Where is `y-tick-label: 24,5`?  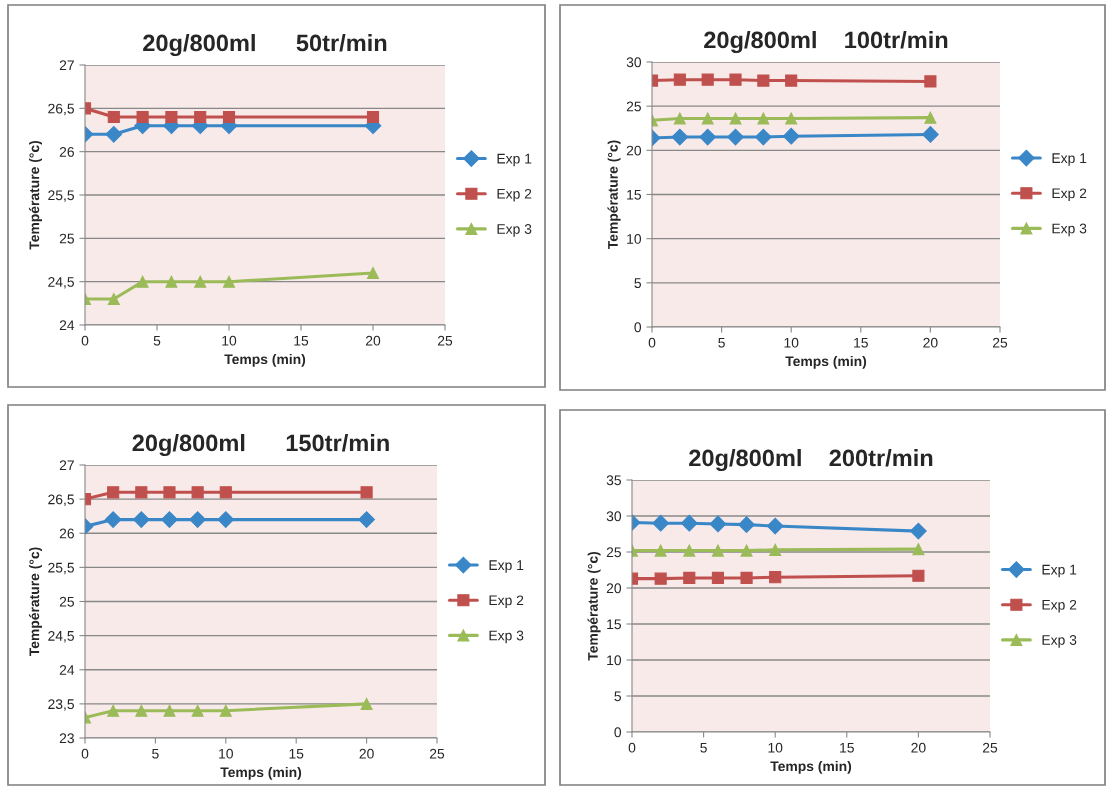
y-tick-label: 24,5 is located at coordinates (61, 636).